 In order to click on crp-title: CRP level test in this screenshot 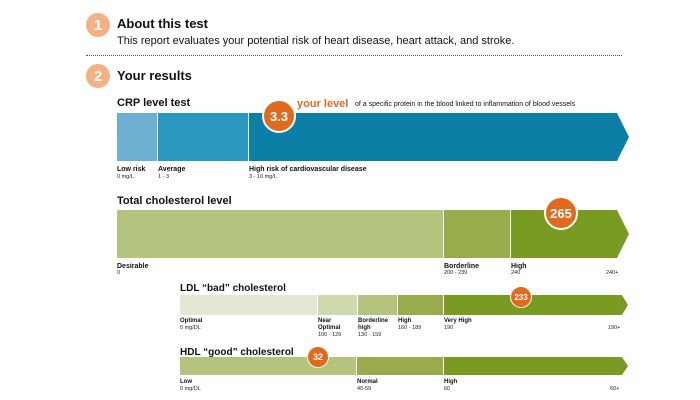, I will do `click(154, 103)`.